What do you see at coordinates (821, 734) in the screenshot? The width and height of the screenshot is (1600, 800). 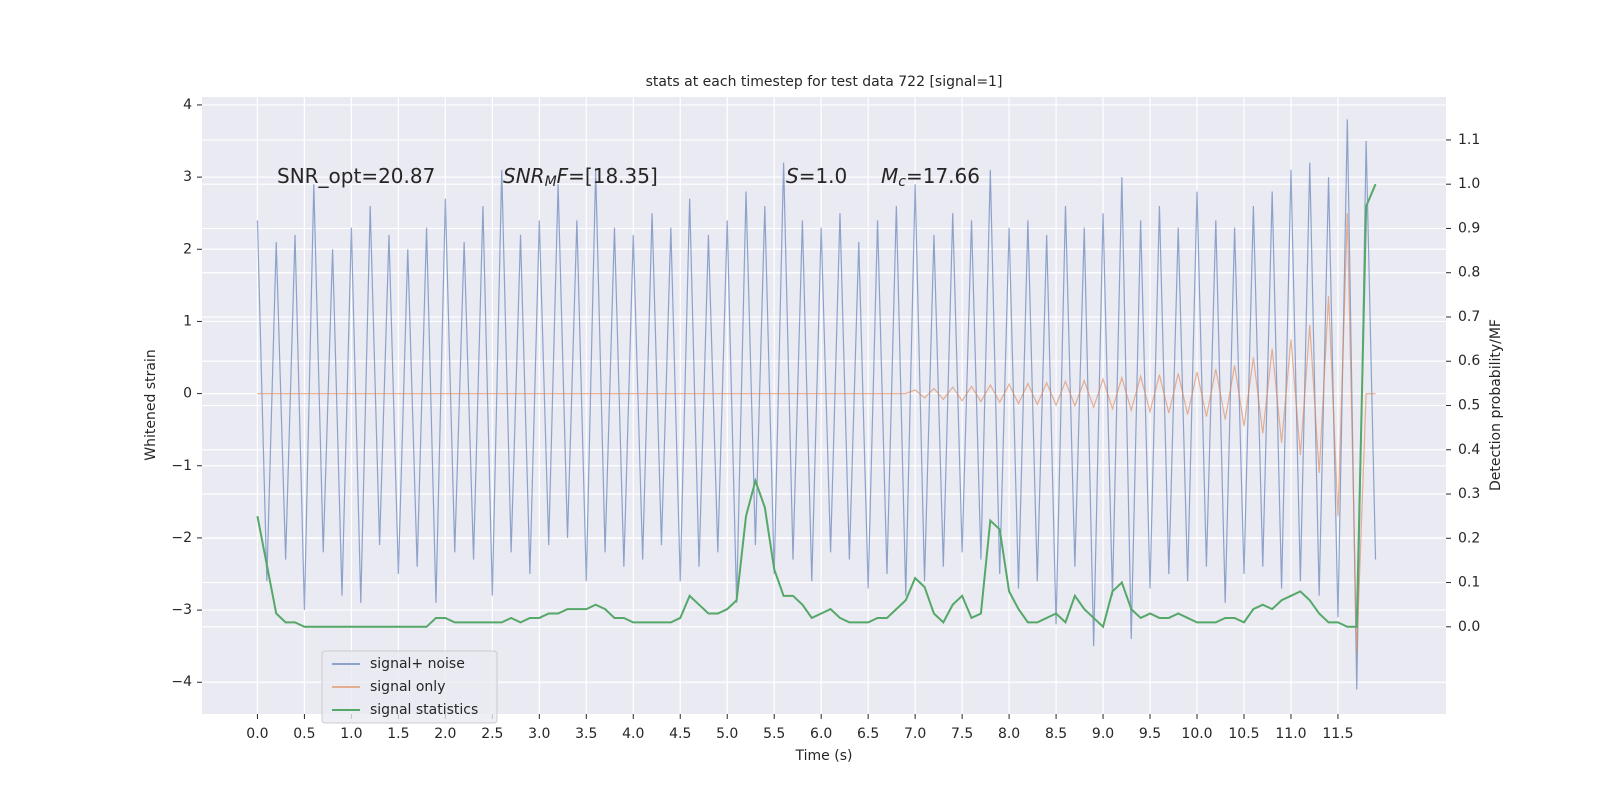 I see `x-tick-label: 6.0` at bounding box center [821, 734].